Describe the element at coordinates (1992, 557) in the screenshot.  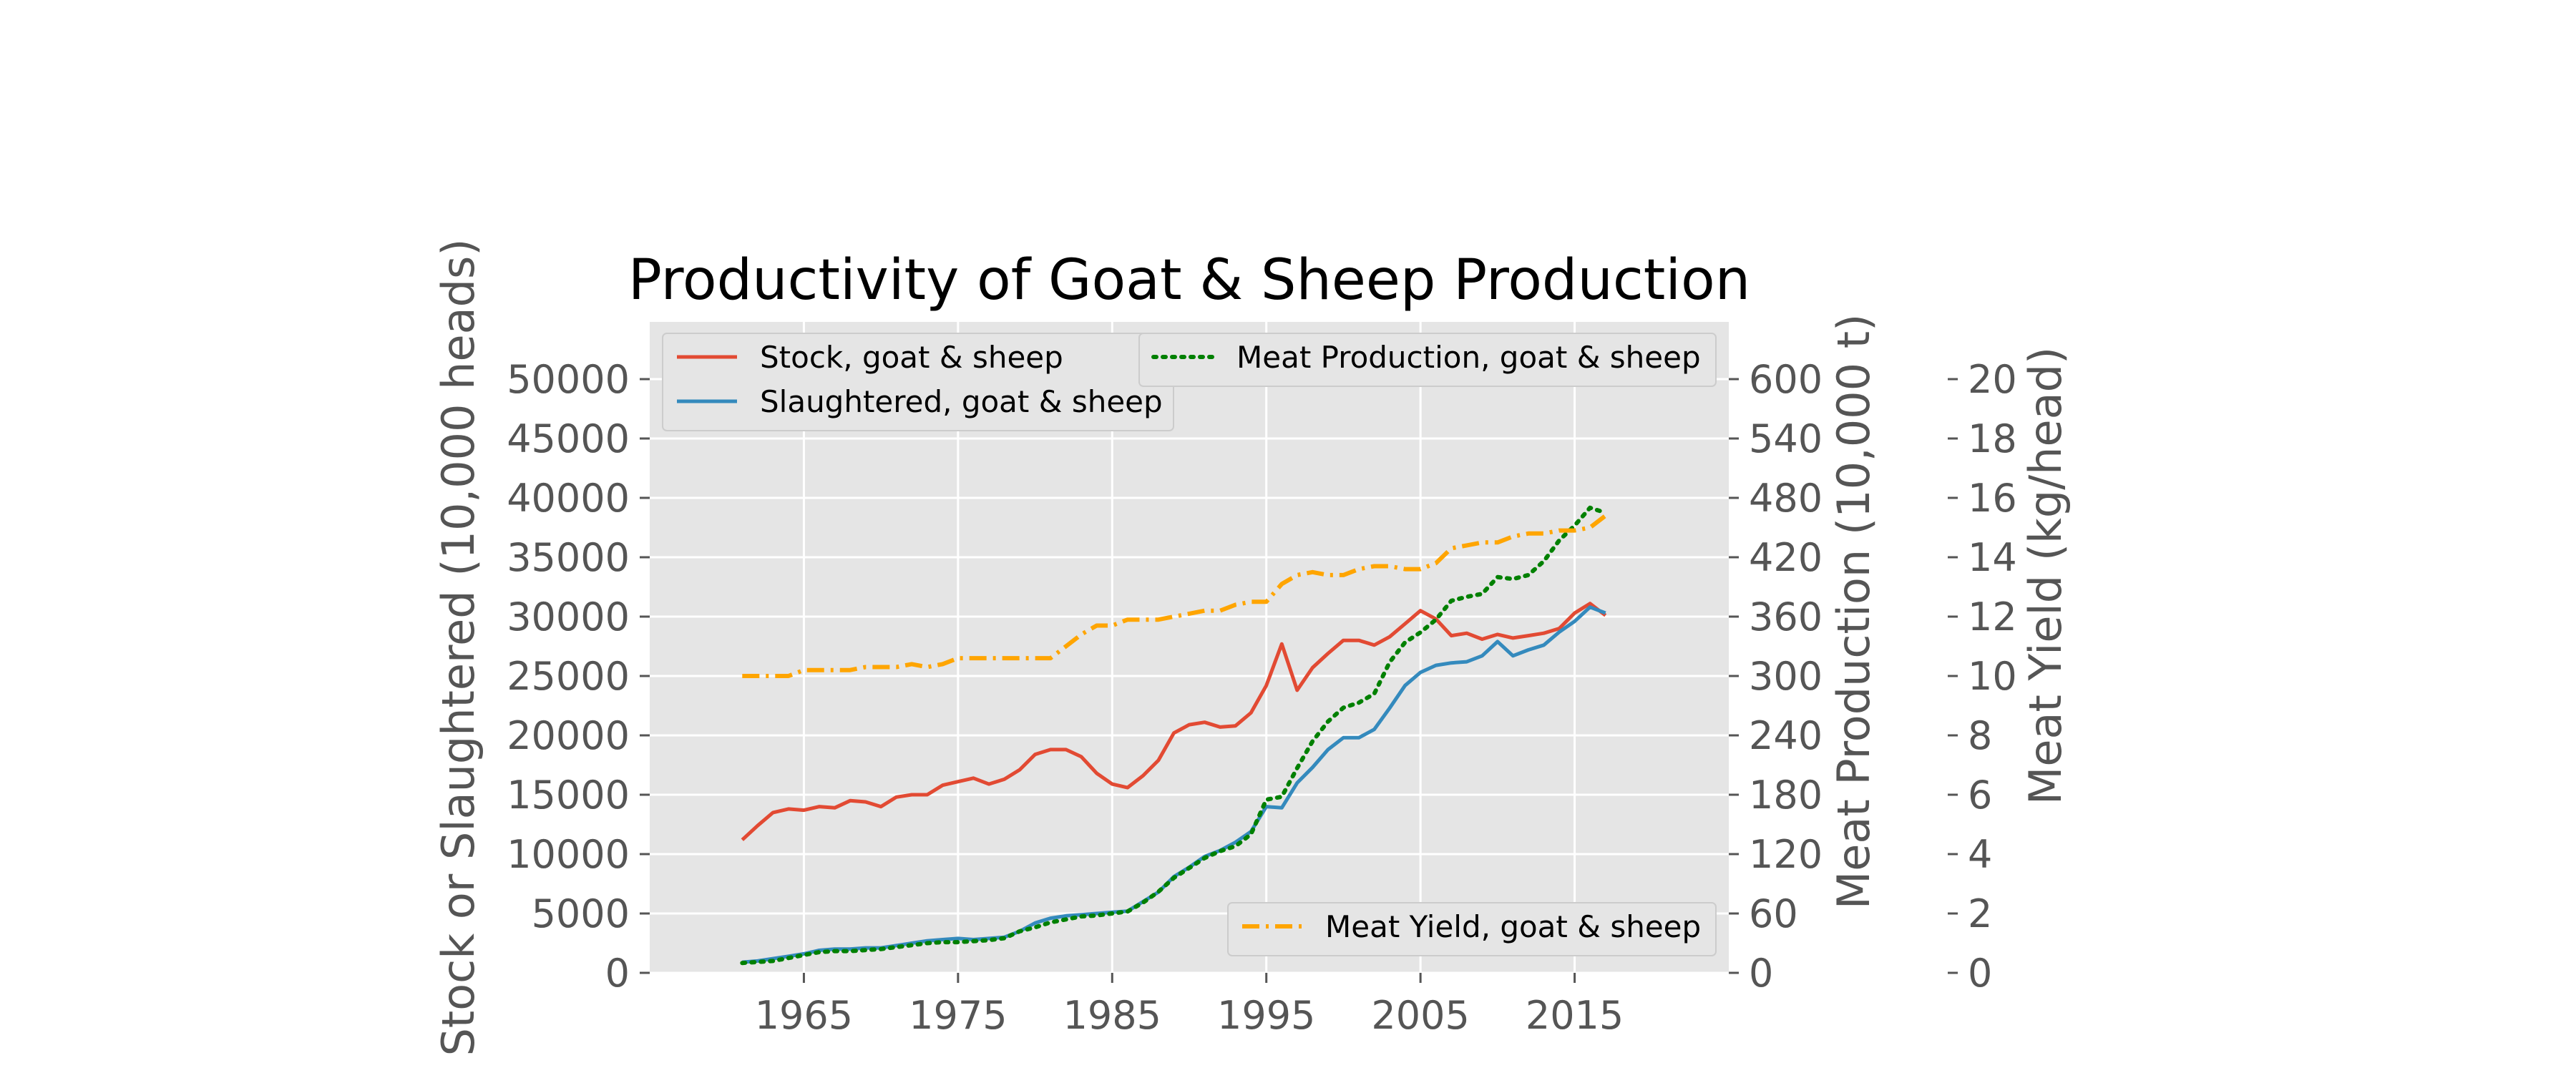
I see `right2-tick-label: 14` at that location.